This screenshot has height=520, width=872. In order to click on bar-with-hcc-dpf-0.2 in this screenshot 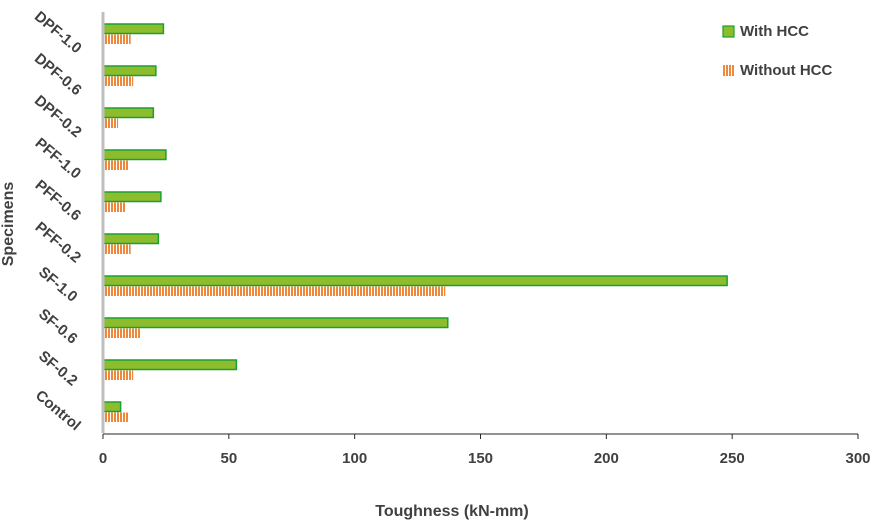, I will do `click(128, 113)`.